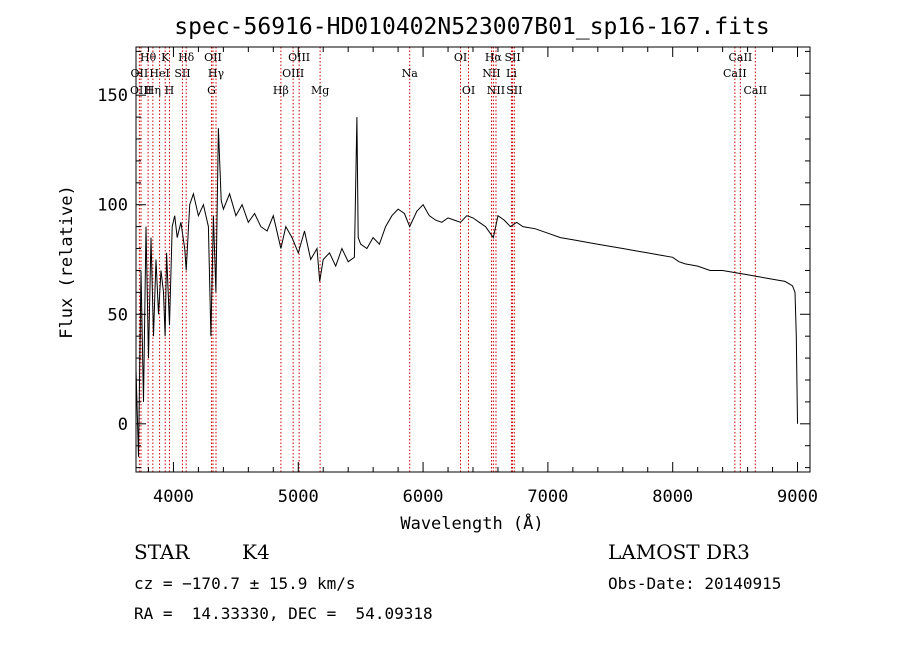 This screenshot has width=900, height=649. What do you see at coordinates (173, 497) in the screenshot?
I see `x-tick-label-0: 4000` at bounding box center [173, 497].